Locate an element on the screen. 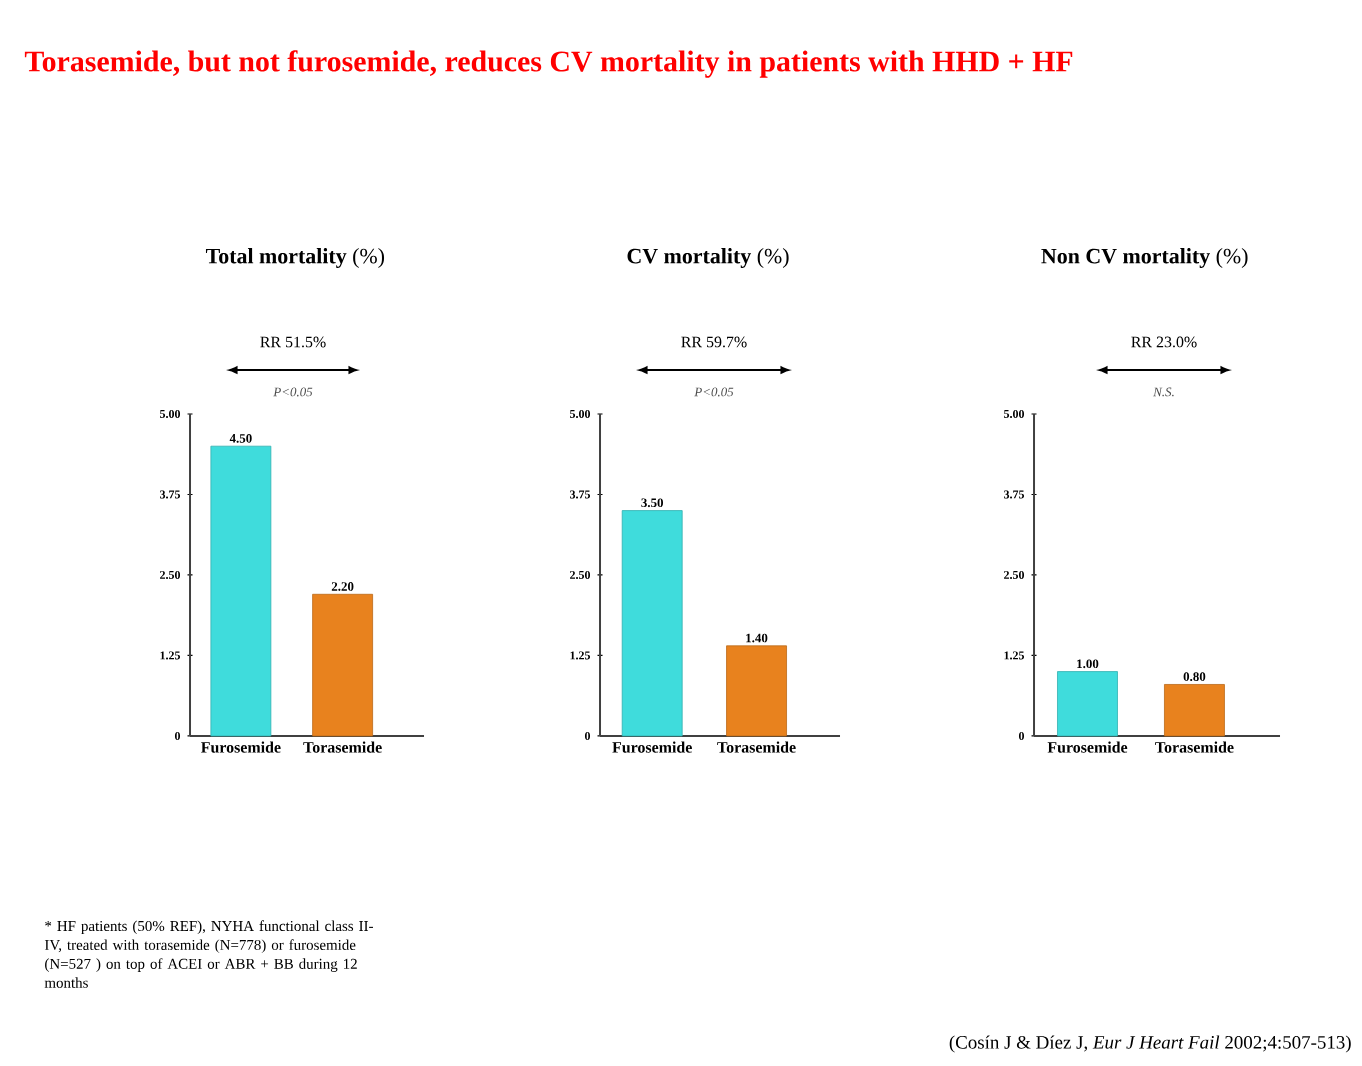  text: Torasemide, but not furosemide, reduces CV mortality in patients with HHD + HF is located at coordinates (548, 64).